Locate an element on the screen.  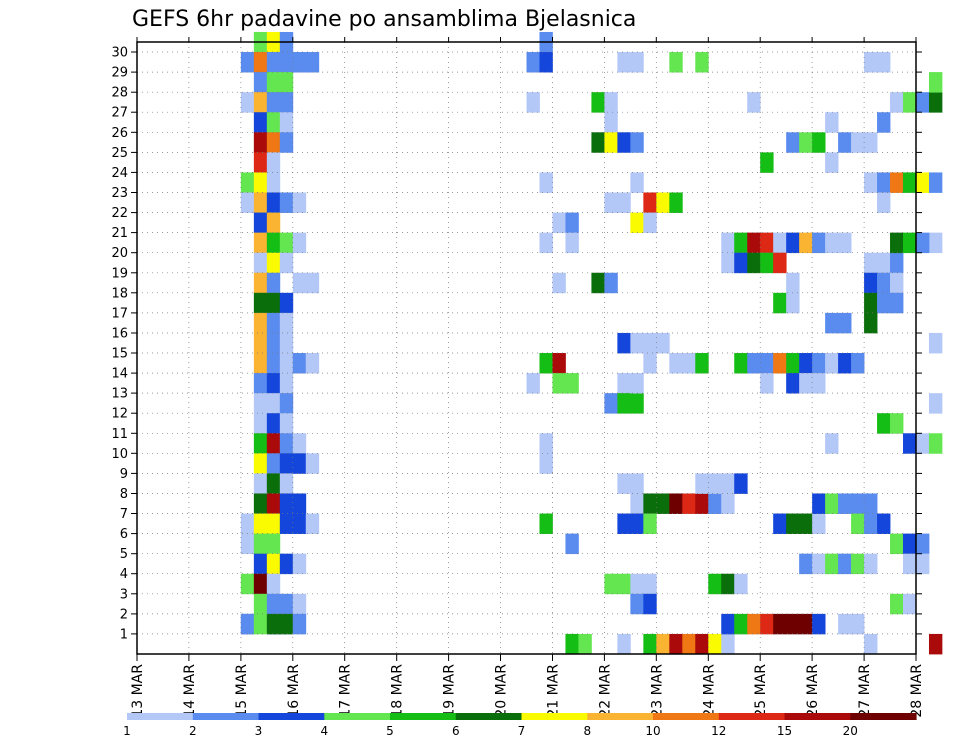
x-tick-label: 21 MAR is located at coordinates (554, 691).